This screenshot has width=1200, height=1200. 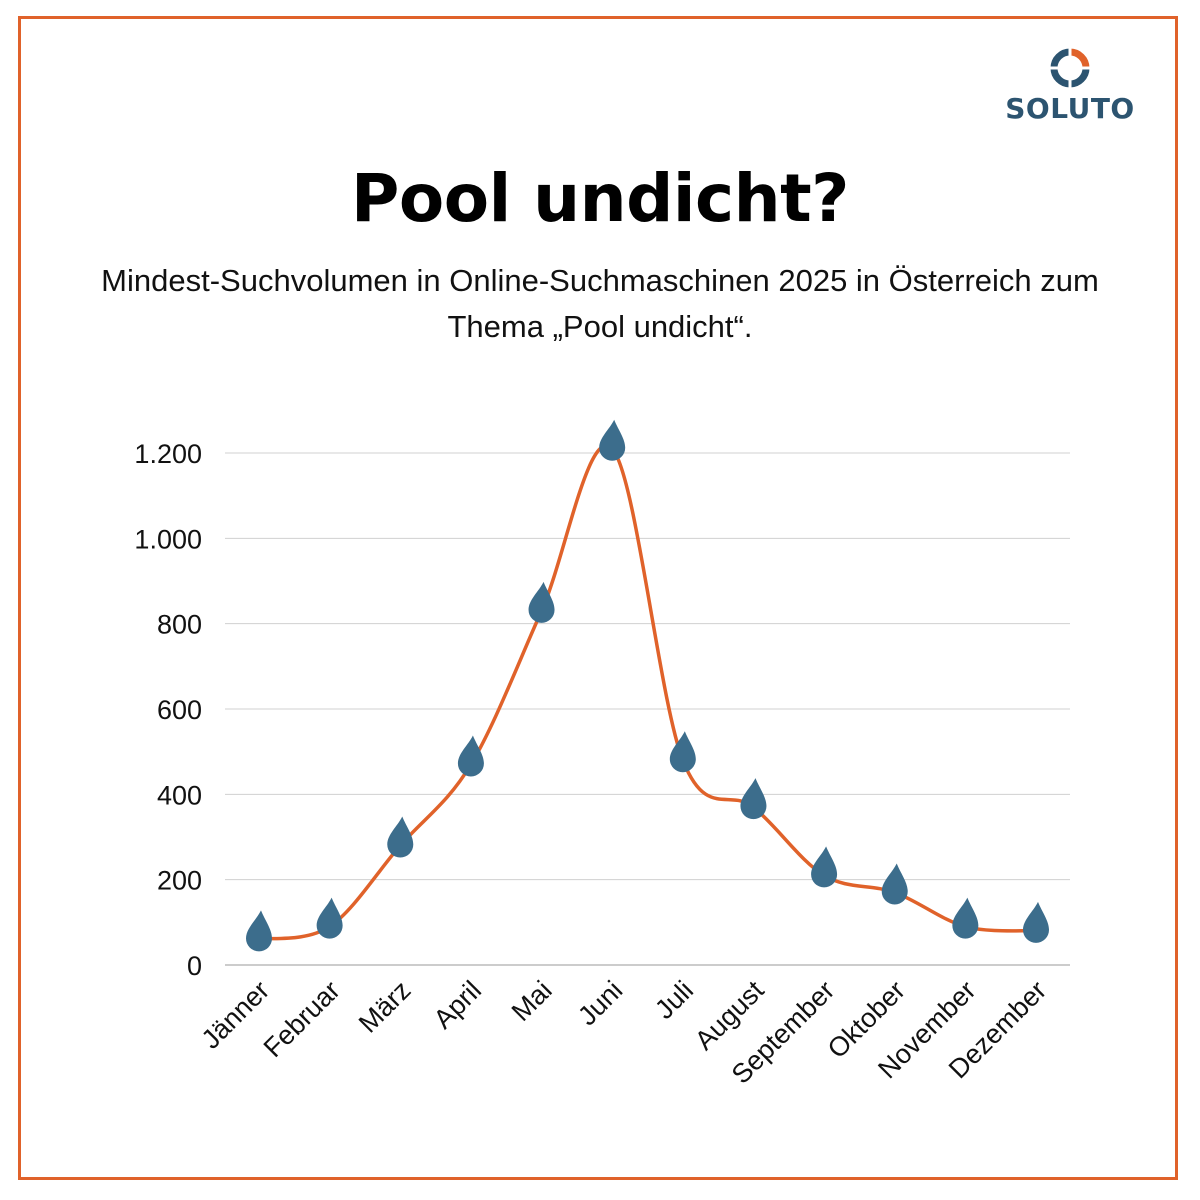 What do you see at coordinates (1070, 68) in the screenshot?
I see `soluto-ring-icon` at bounding box center [1070, 68].